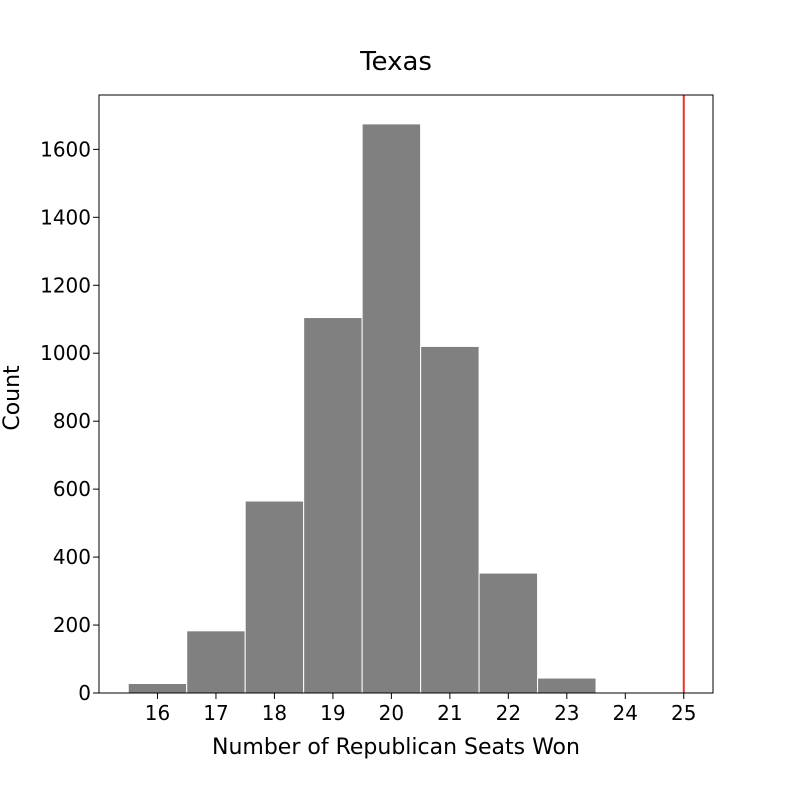 This screenshot has height=792, width=792. I want to click on x-tick-label-19: 19, so click(332, 713).